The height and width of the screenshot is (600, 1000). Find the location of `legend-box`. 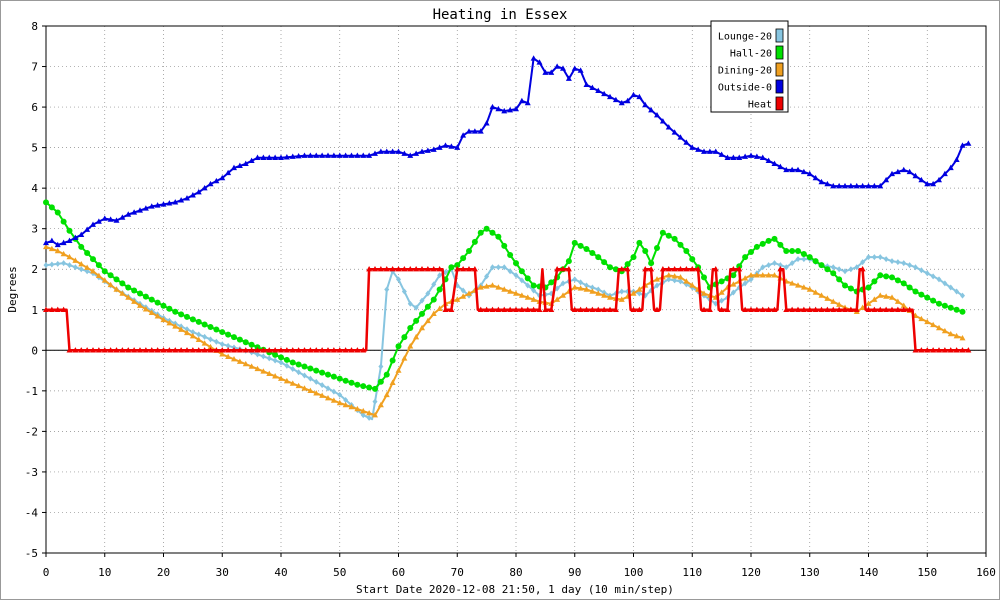

legend-box is located at coordinates (749, 66).